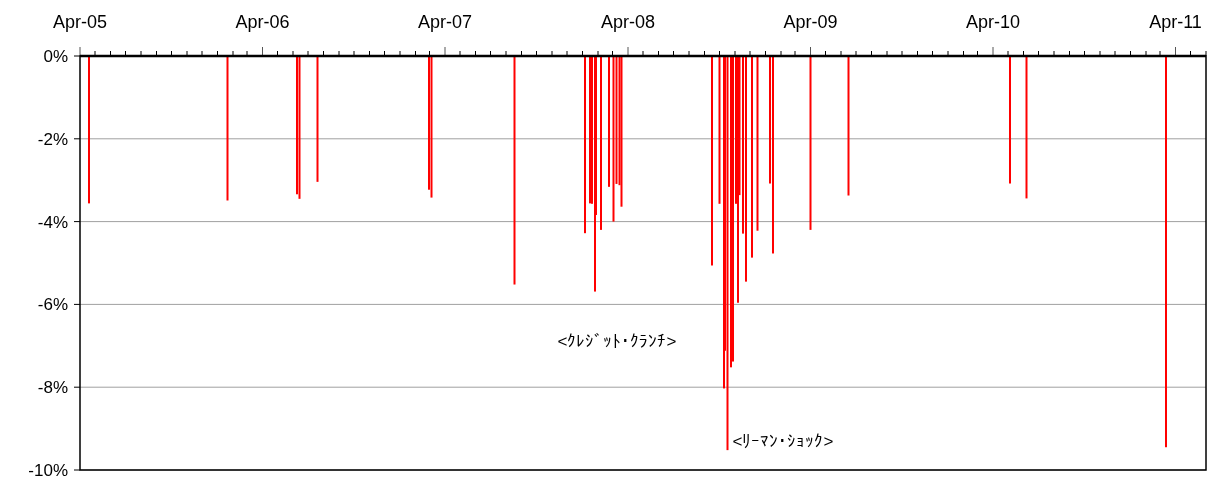  Describe the element at coordinates (52, 388) in the screenshot. I see `y-tick-label: -8%` at that location.